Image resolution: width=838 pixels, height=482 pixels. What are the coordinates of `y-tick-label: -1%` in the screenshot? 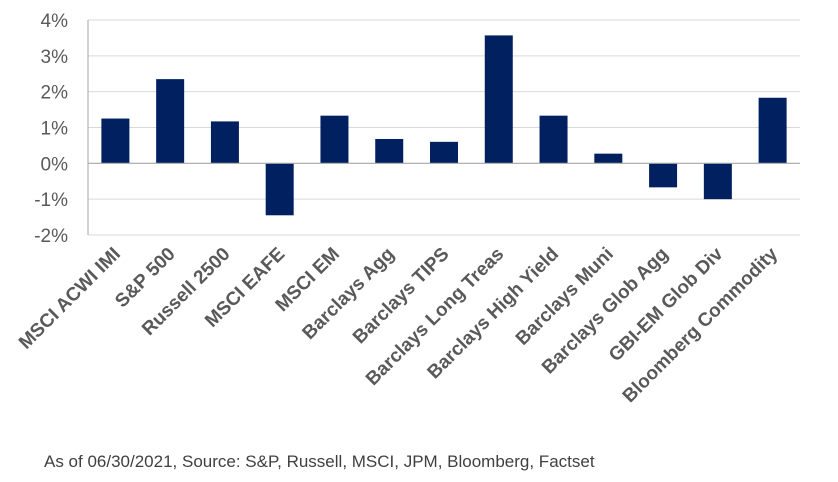 It's located at (51, 200).